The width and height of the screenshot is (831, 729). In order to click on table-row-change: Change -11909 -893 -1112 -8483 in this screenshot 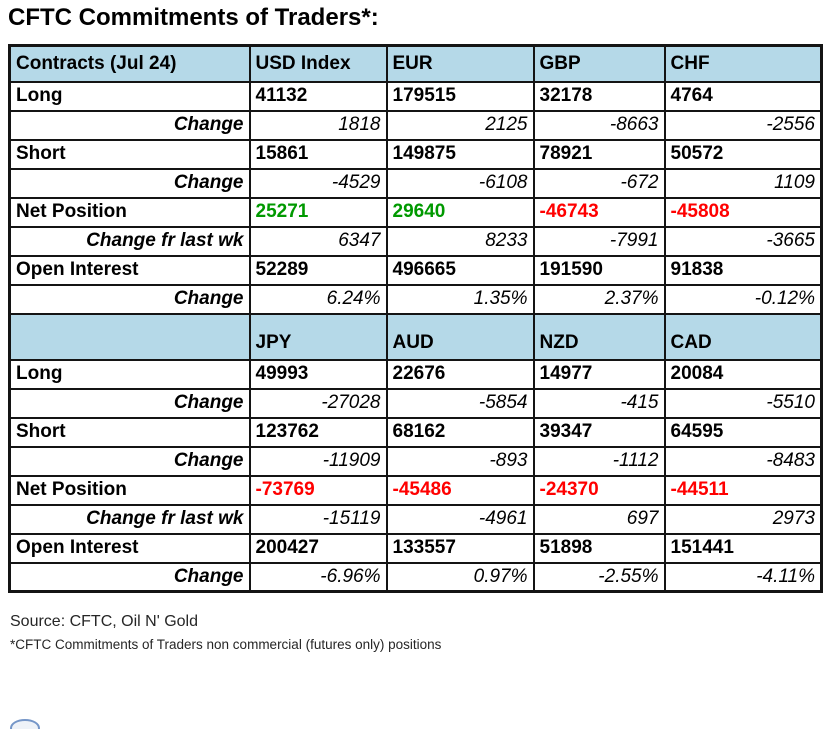, I will do `click(415, 461)`.